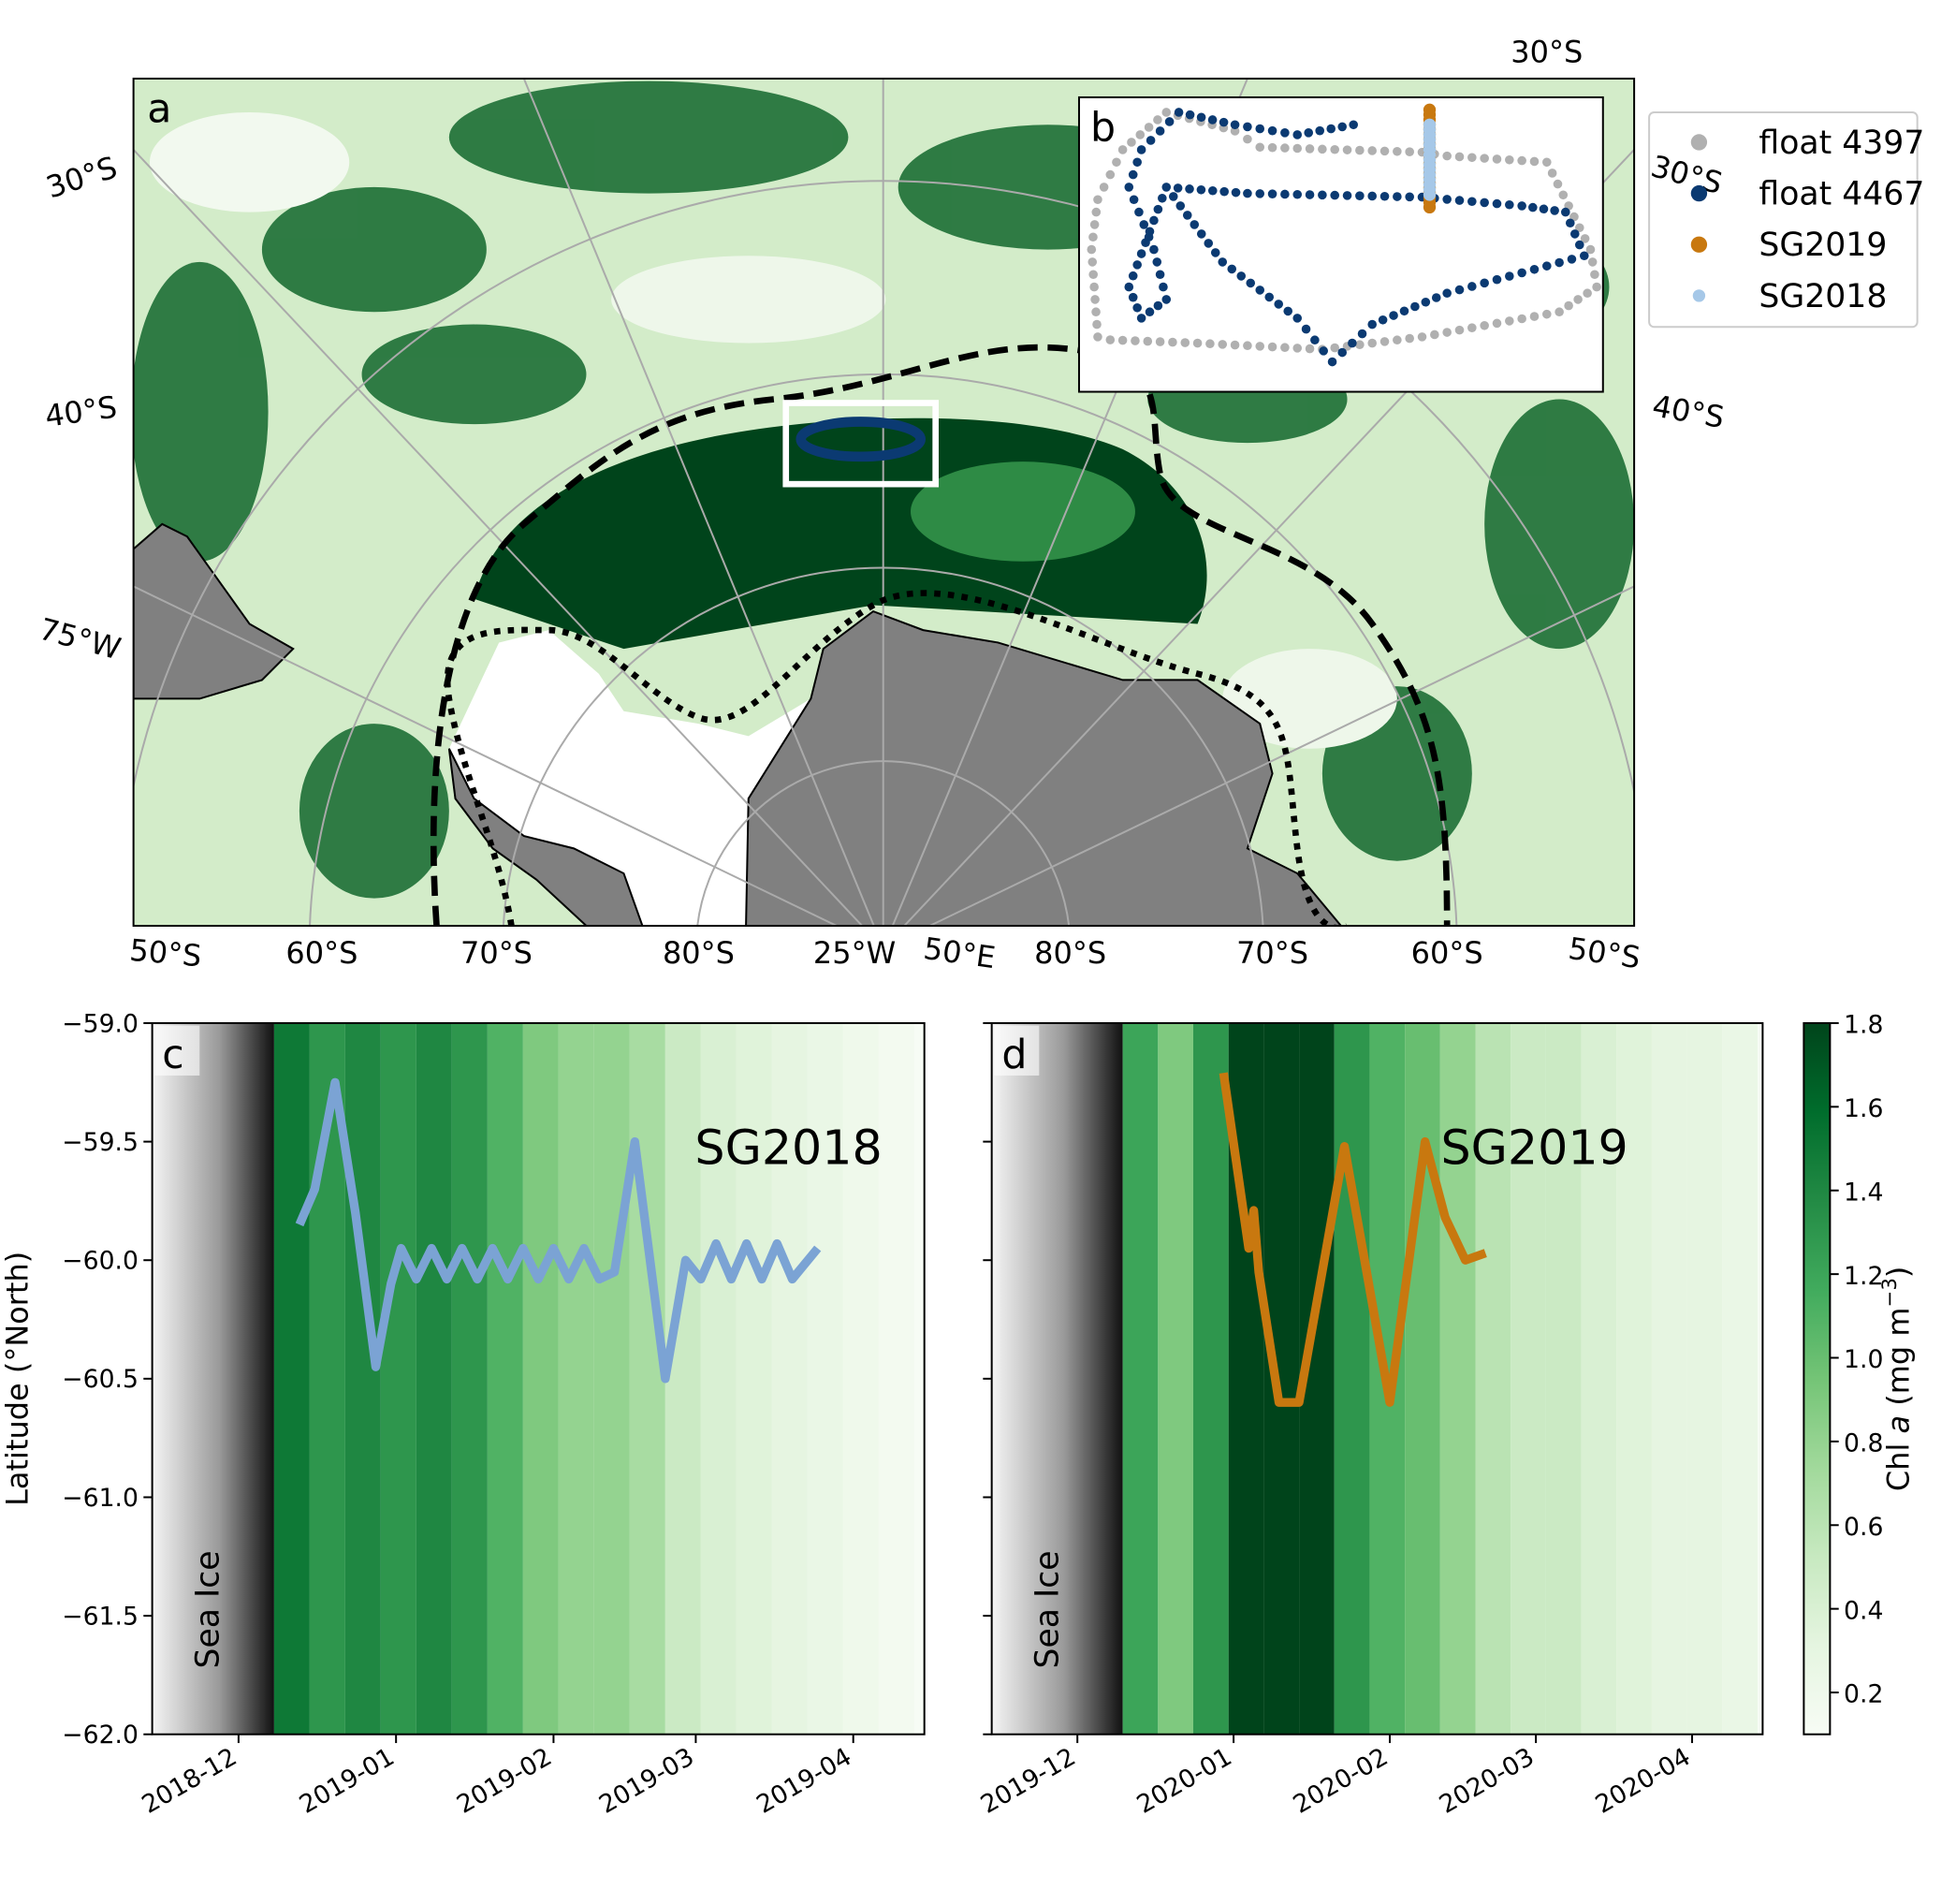 This screenshot has width=1956, height=1904. I want to click on x-tick-label: 2019-02, so click(504, 1781).